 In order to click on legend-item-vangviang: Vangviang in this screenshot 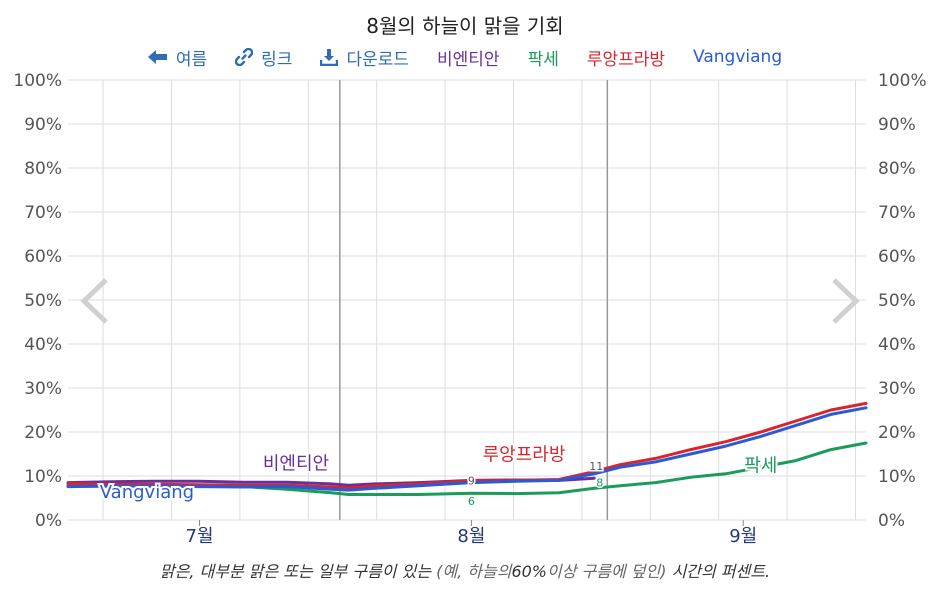, I will do `click(737, 57)`.